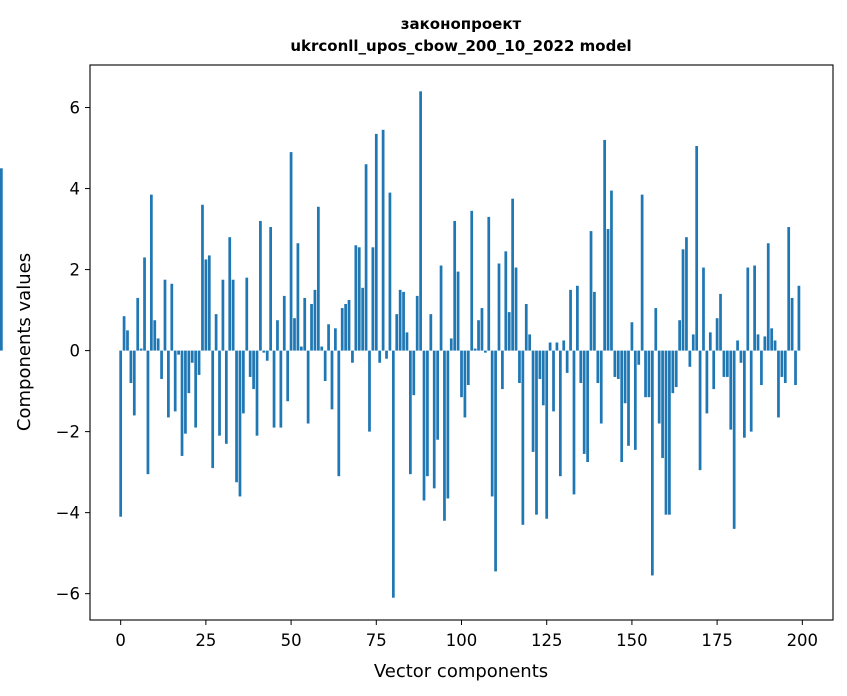 The width and height of the screenshot is (847, 696). What do you see at coordinates (803, 640) in the screenshot?
I see `x-tick-label: 200` at bounding box center [803, 640].